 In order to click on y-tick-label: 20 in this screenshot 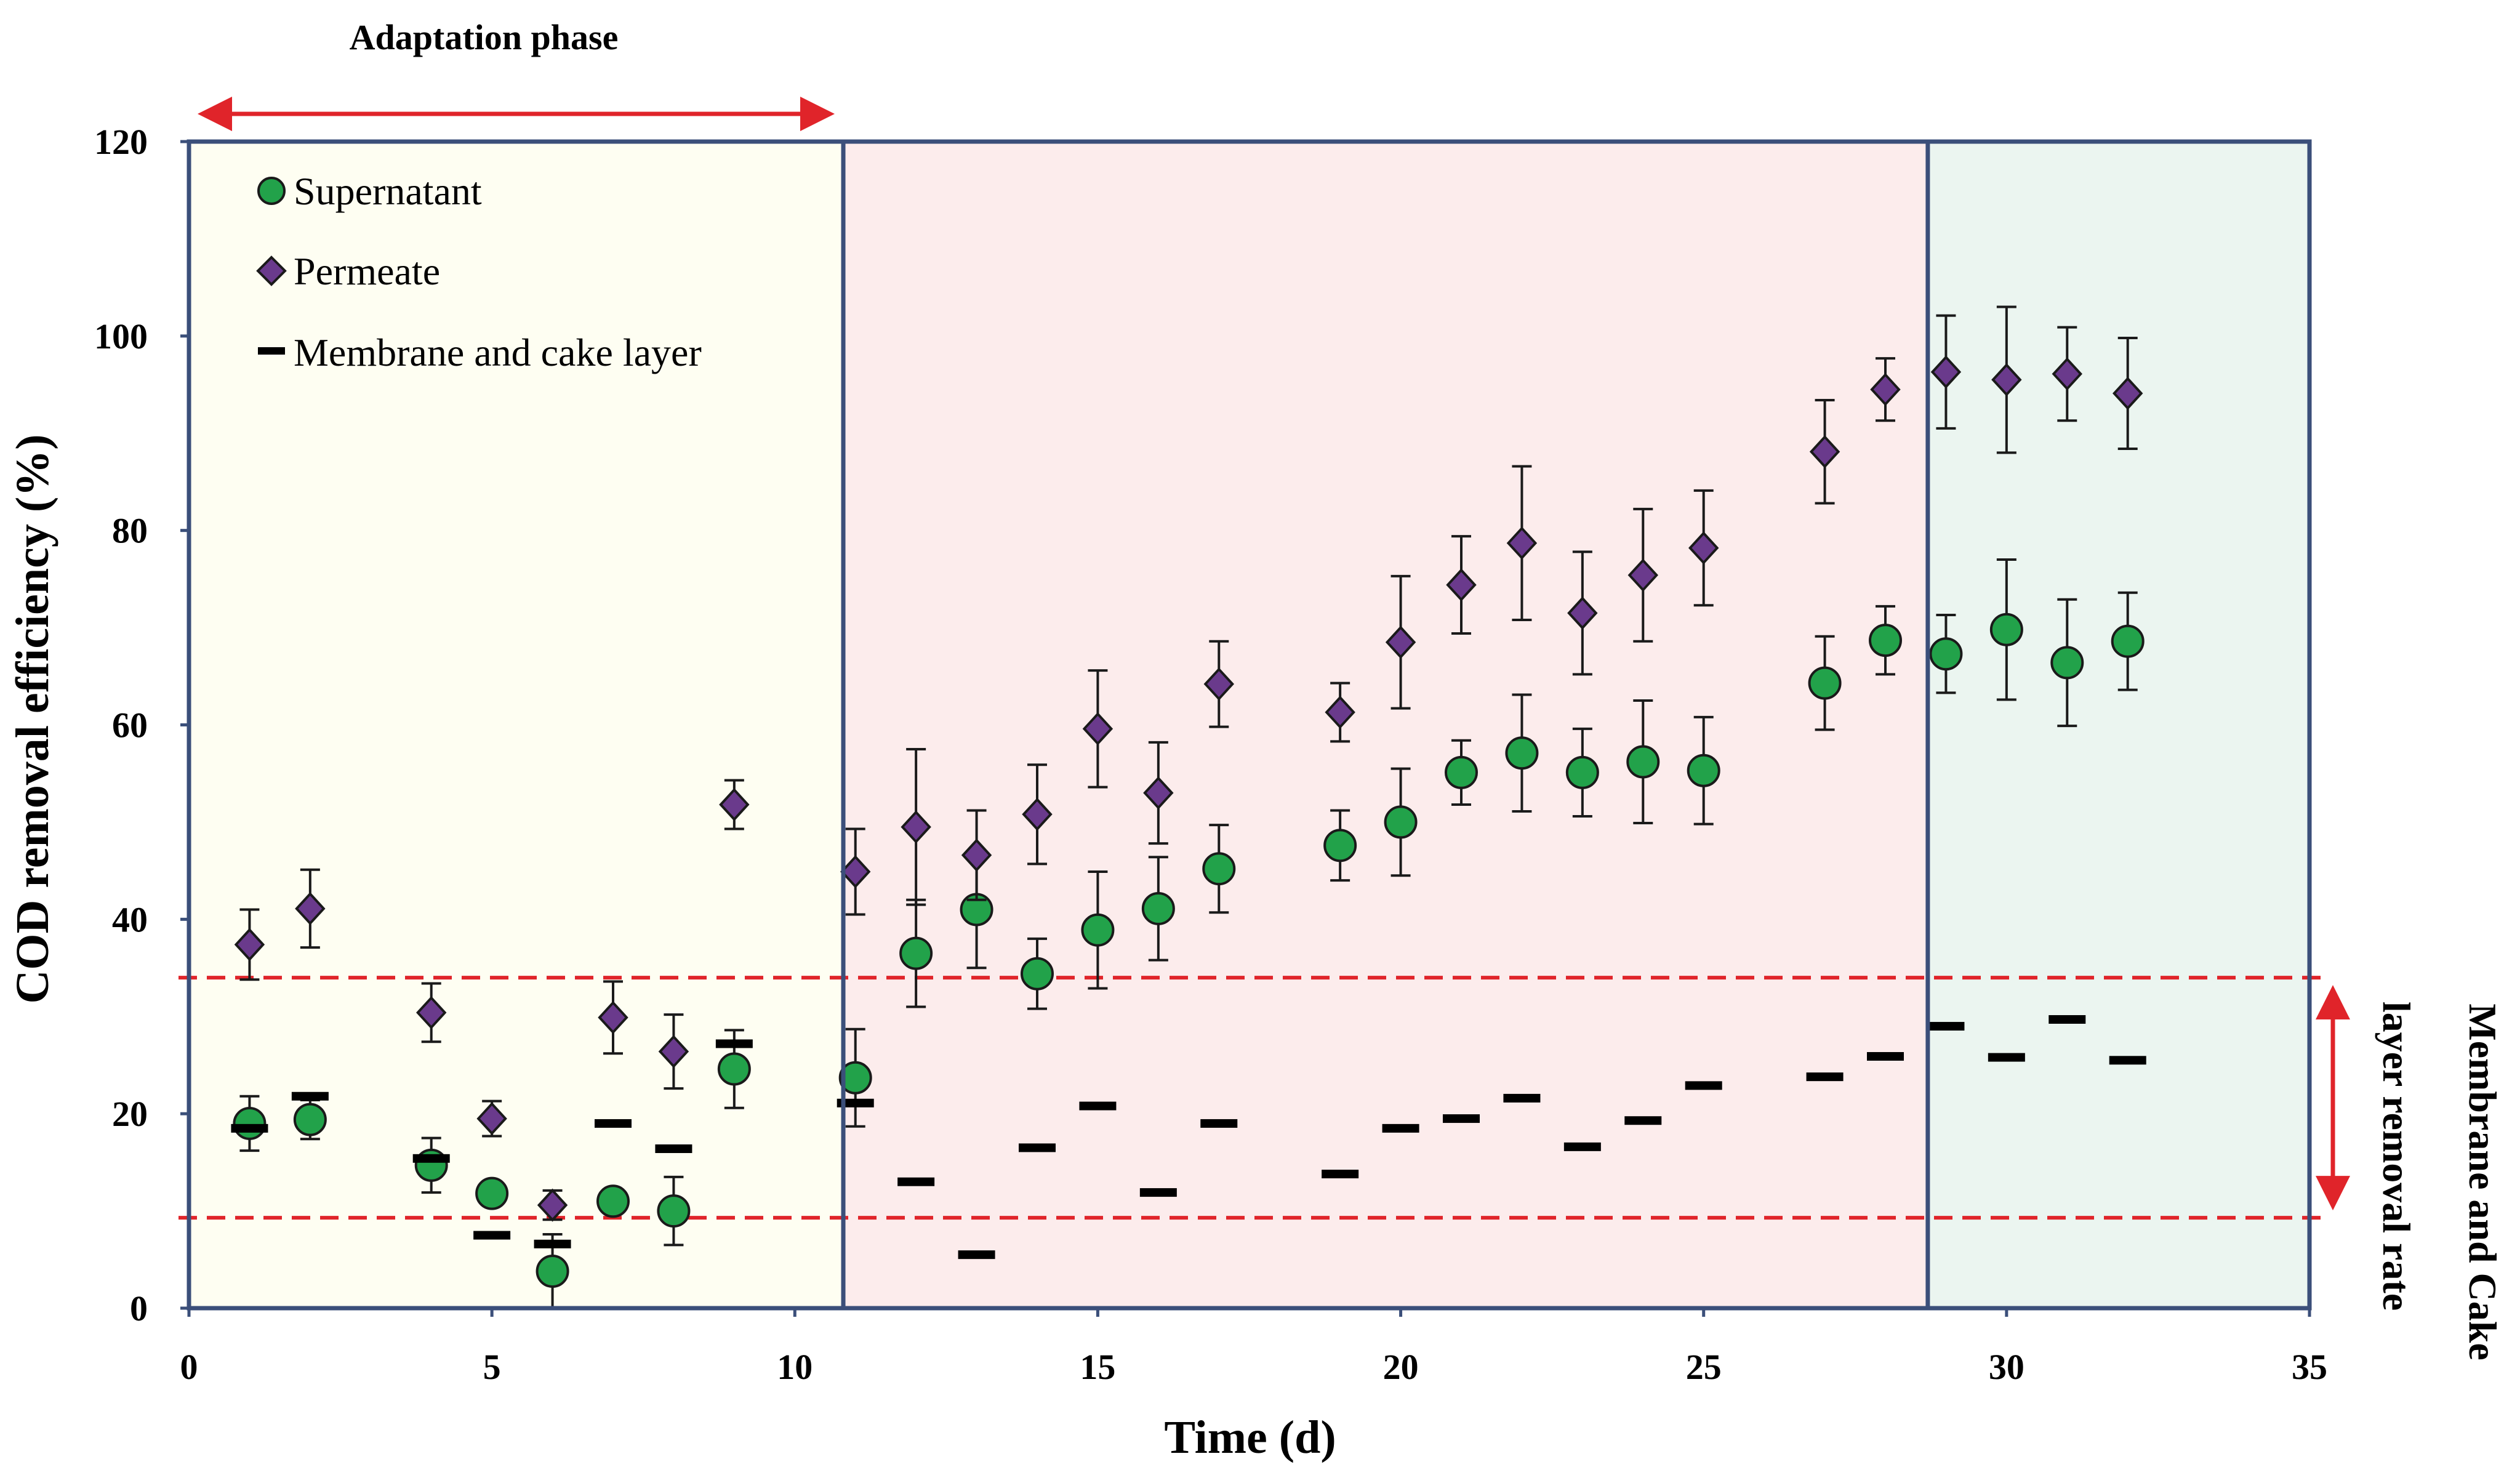, I will do `click(130, 1114)`.